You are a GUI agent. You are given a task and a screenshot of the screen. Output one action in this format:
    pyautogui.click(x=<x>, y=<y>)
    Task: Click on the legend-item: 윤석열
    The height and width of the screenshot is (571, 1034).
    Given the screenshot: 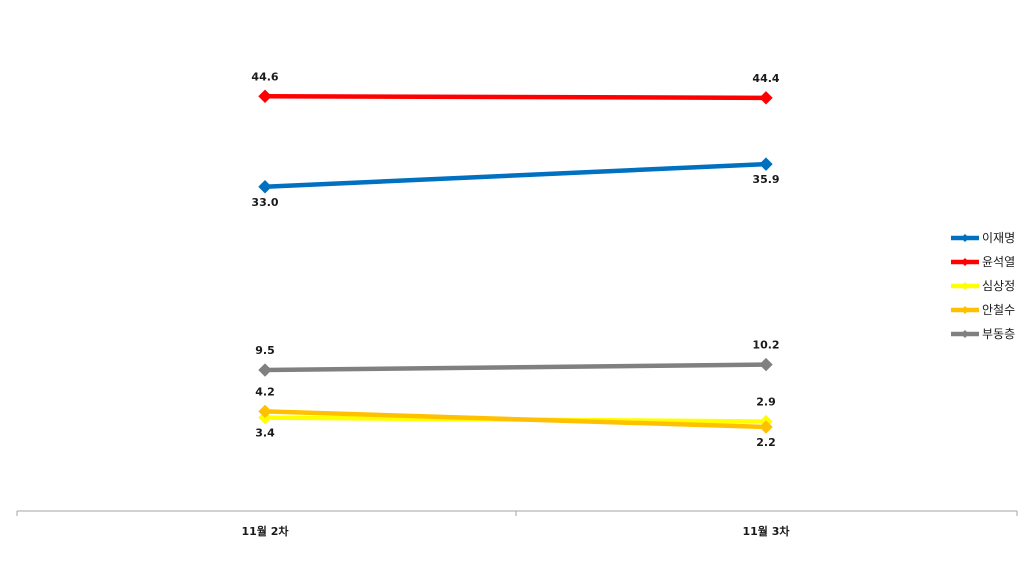 What is the action you would take?
    pyautogui.click(x=983, y=262)
    